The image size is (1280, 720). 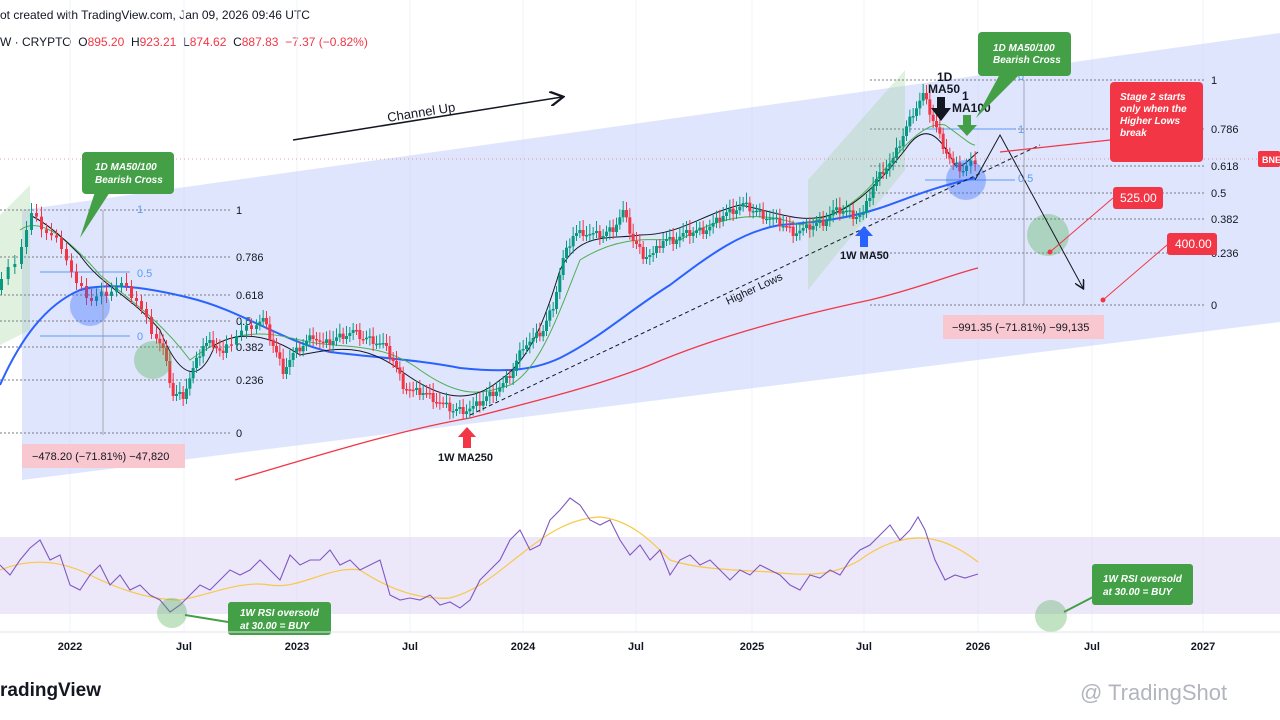 What do you see at coordinates (184, 647) in the screenshot?
I see `time-tick-label: Jul` at bounding box center [184, 647].